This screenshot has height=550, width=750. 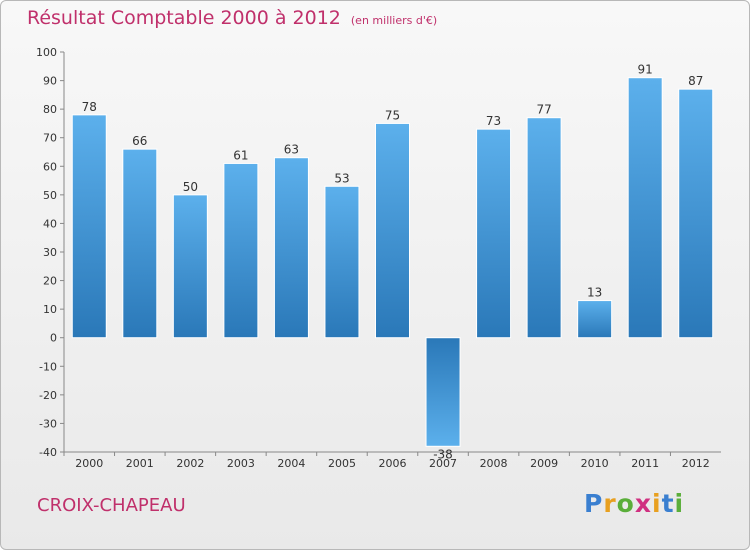 I want to click on logo-letter: r, so click(x=610, y=503).